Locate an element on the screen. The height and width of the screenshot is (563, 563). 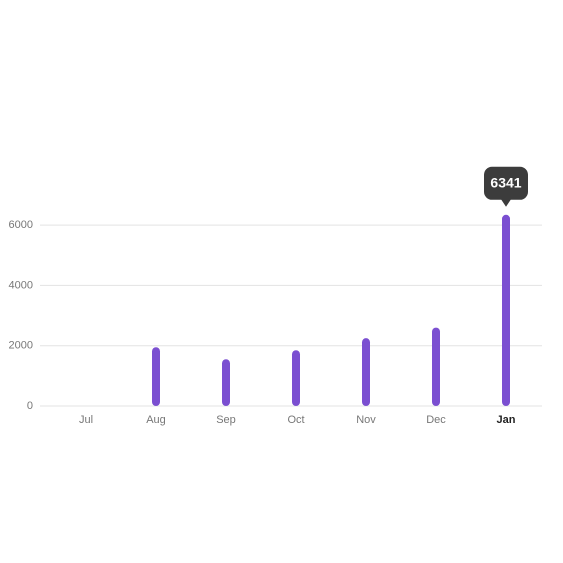
tooltip-box is located at coordinates (506, 183).